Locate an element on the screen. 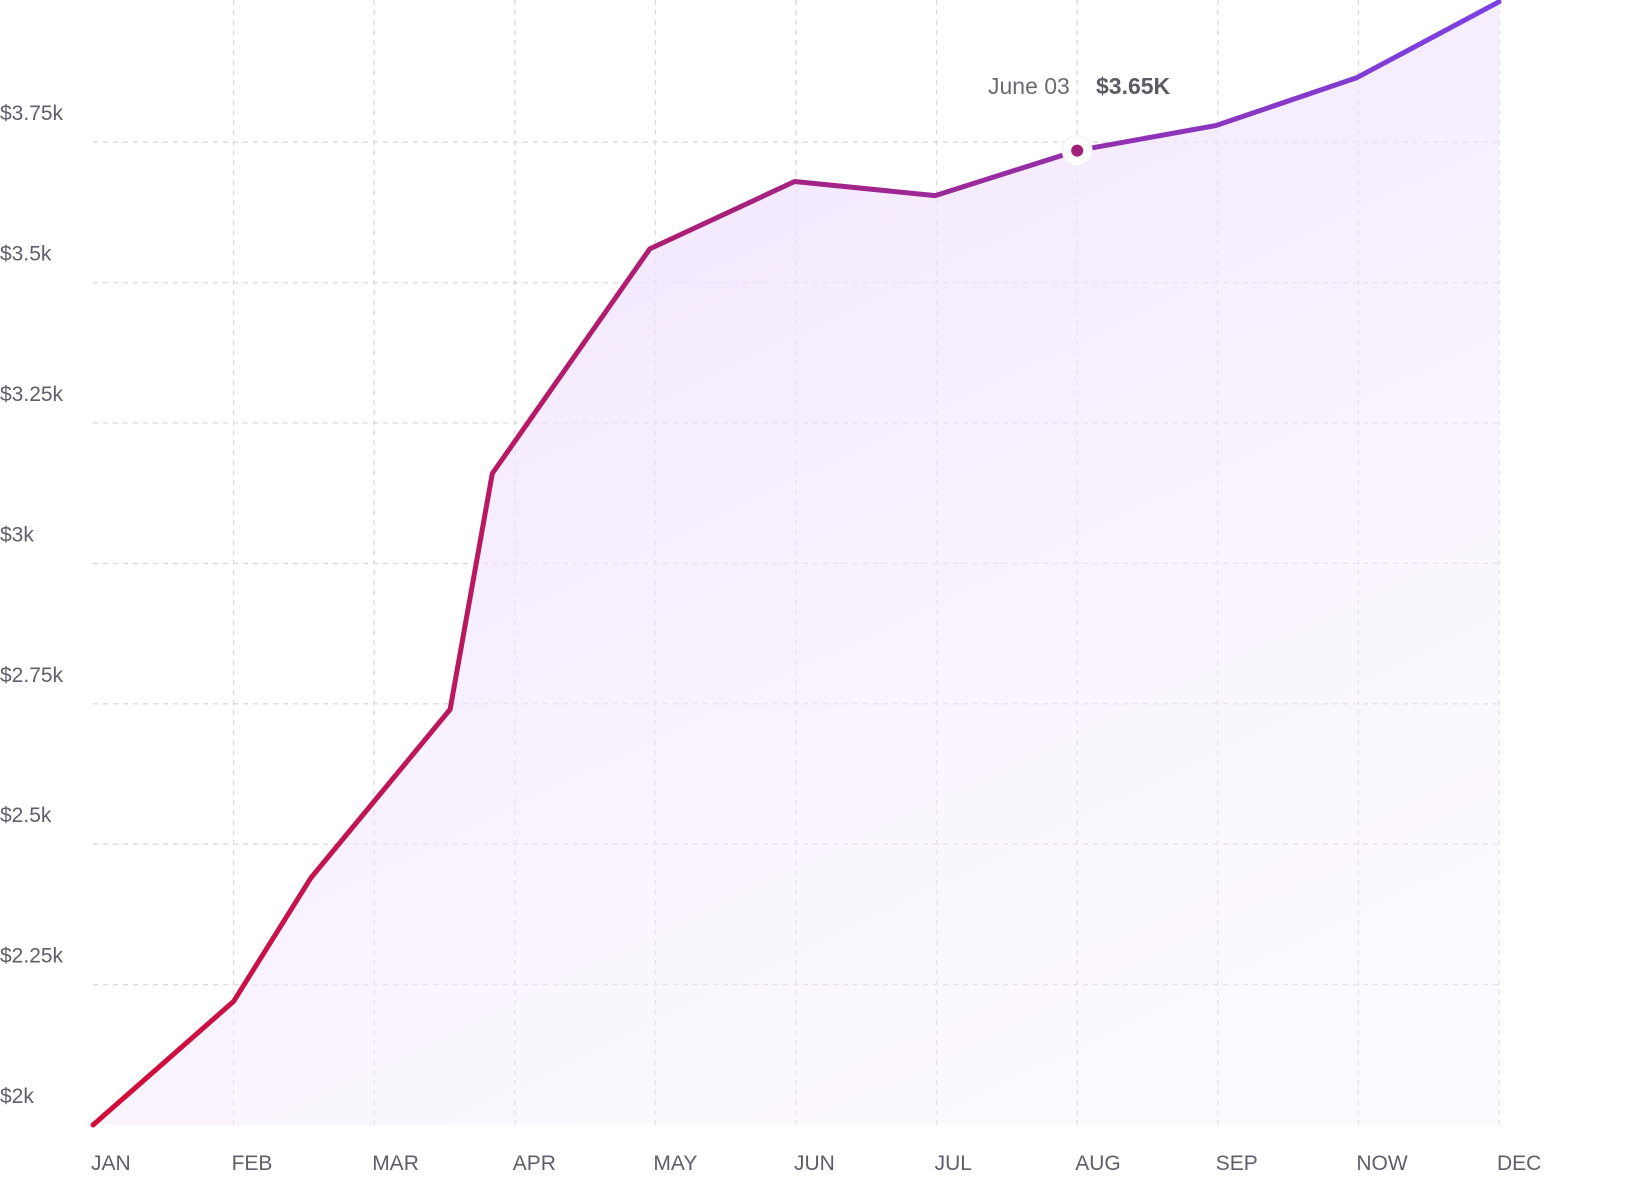 The height and width of the screenshot is (1182, 1634). x-tick-label: JUN is located at coordinates (814, 1163).